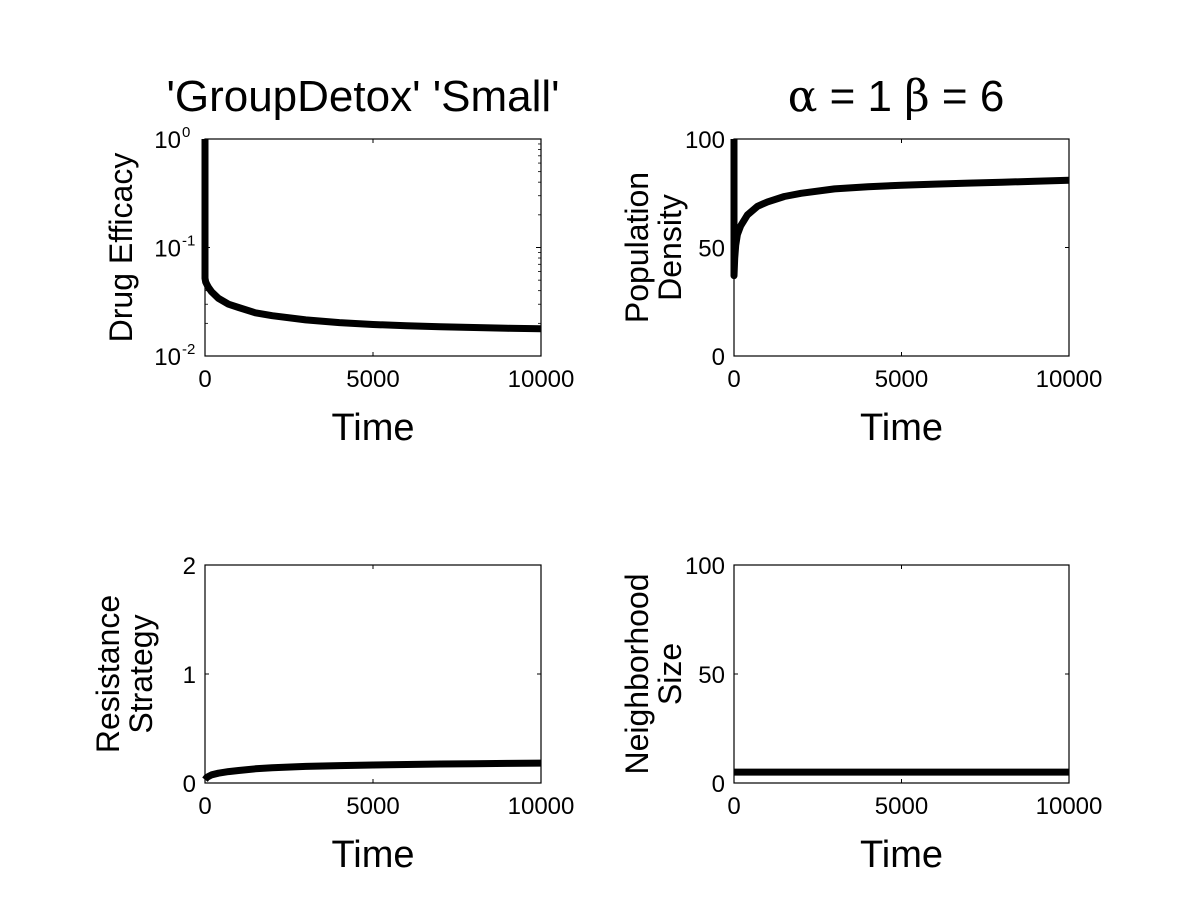 Image resolution: width=1200 pixels, height=901 pixels. What do you see at coordinates (141, 673) in the screenshot?
I see `y-axis-label: Strategy` at bounding box center [141, 673].